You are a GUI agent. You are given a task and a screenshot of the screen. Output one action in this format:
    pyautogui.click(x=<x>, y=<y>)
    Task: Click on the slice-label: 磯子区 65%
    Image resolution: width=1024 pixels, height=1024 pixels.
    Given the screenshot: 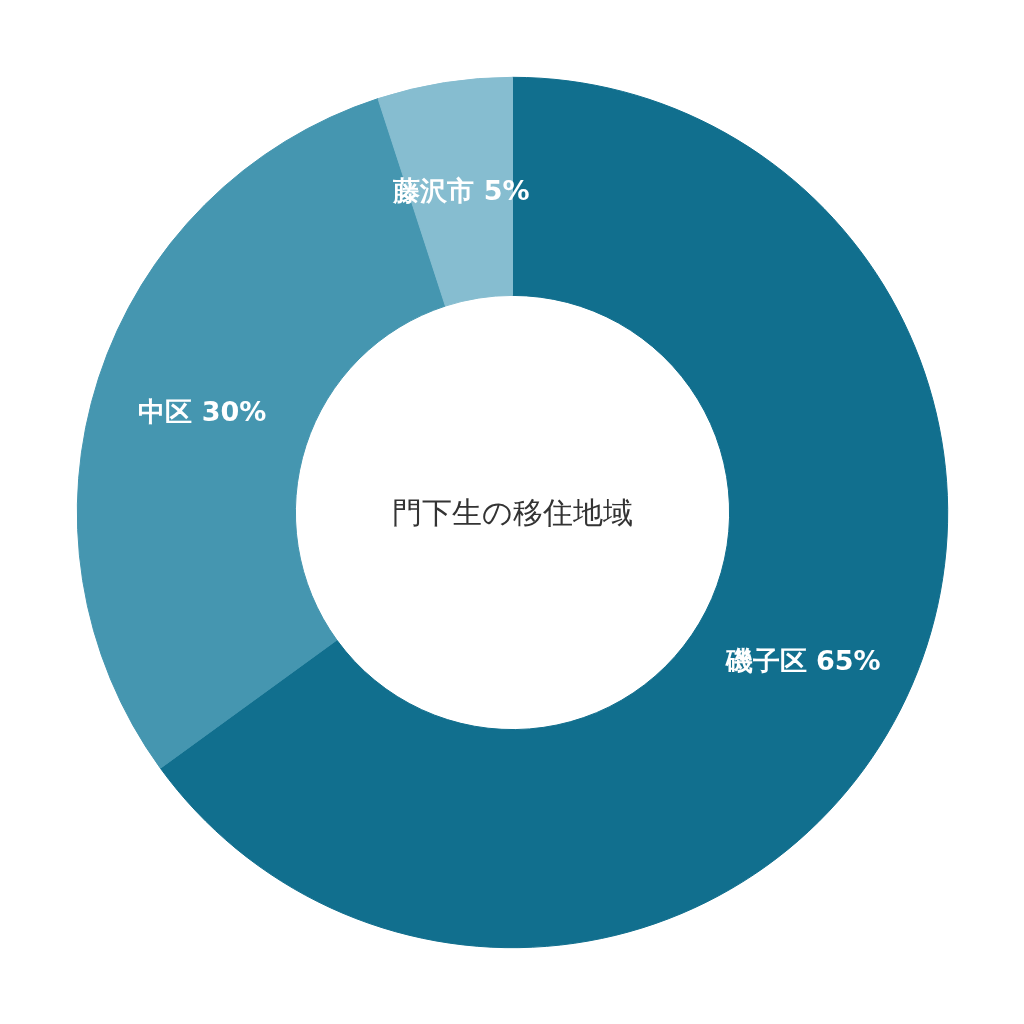 What is the action you would take?
    pyautogui.click(x=802, y=661)
    